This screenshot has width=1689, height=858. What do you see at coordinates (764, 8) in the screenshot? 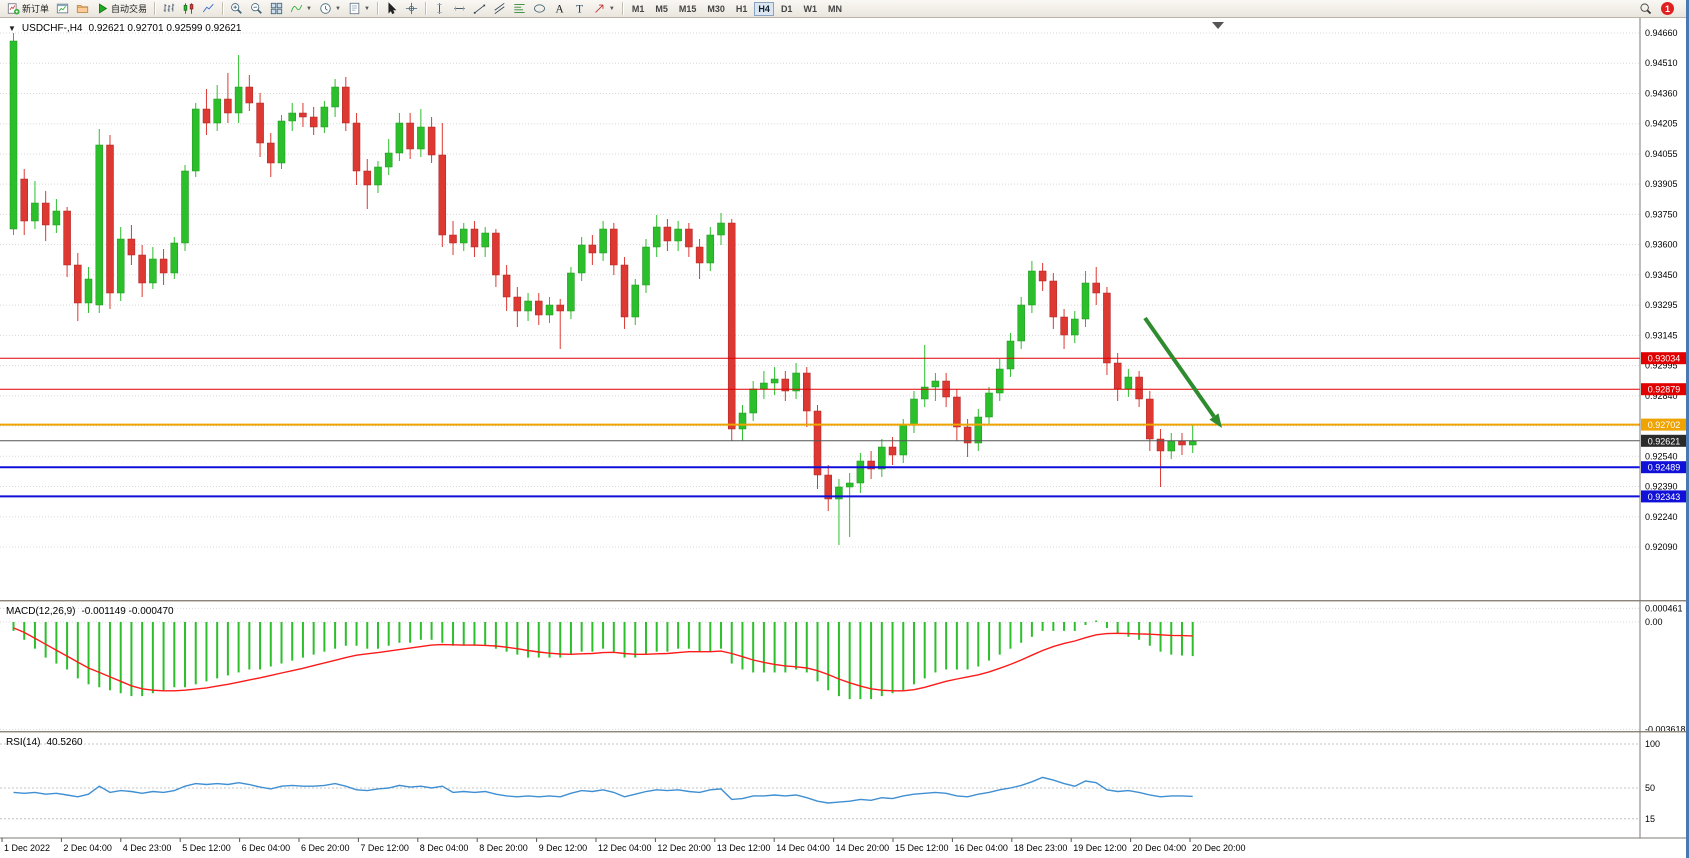
I see `timeframe-h4-button: H4` at bounding box center [764, 8].